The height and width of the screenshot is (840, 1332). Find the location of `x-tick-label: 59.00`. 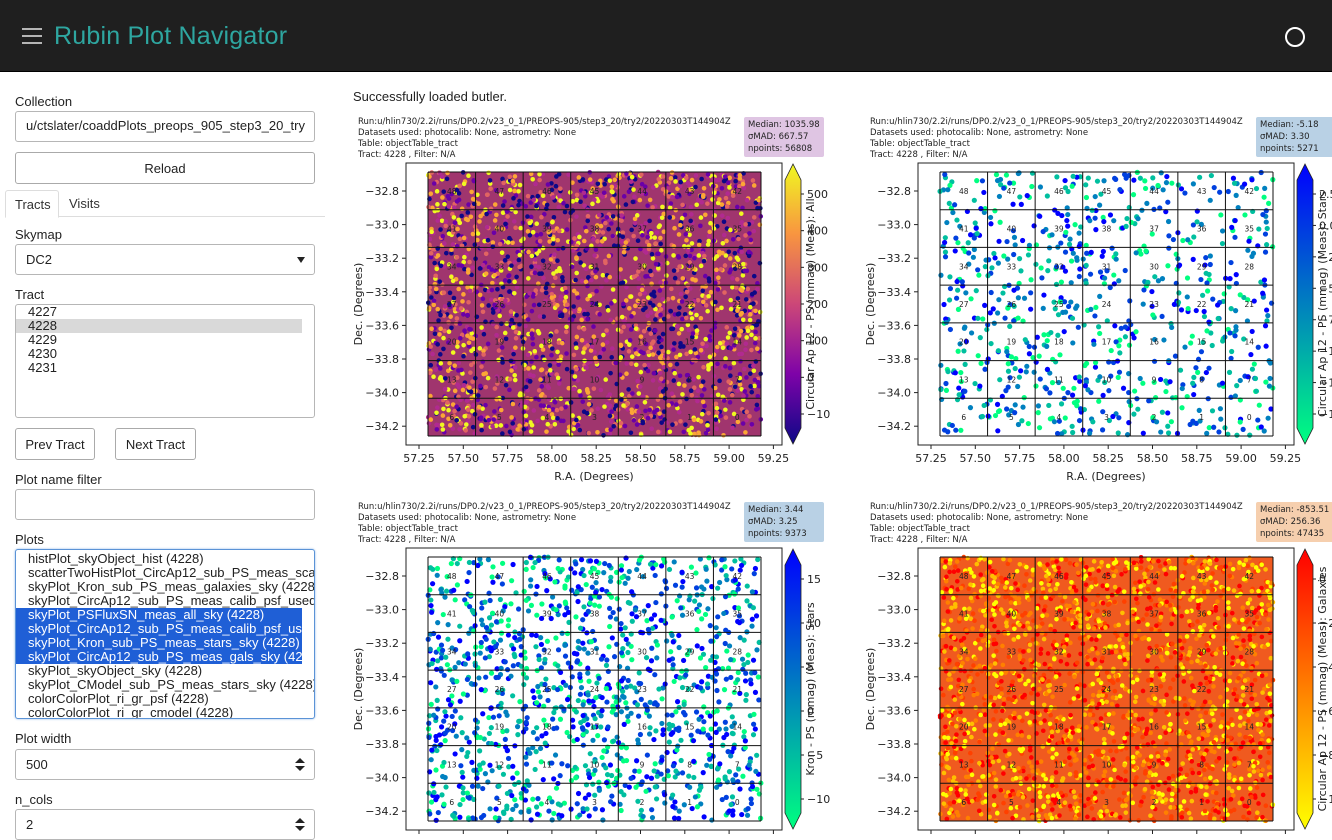

x-tick-label: 59.00 is located at coordinates (1241, 458).